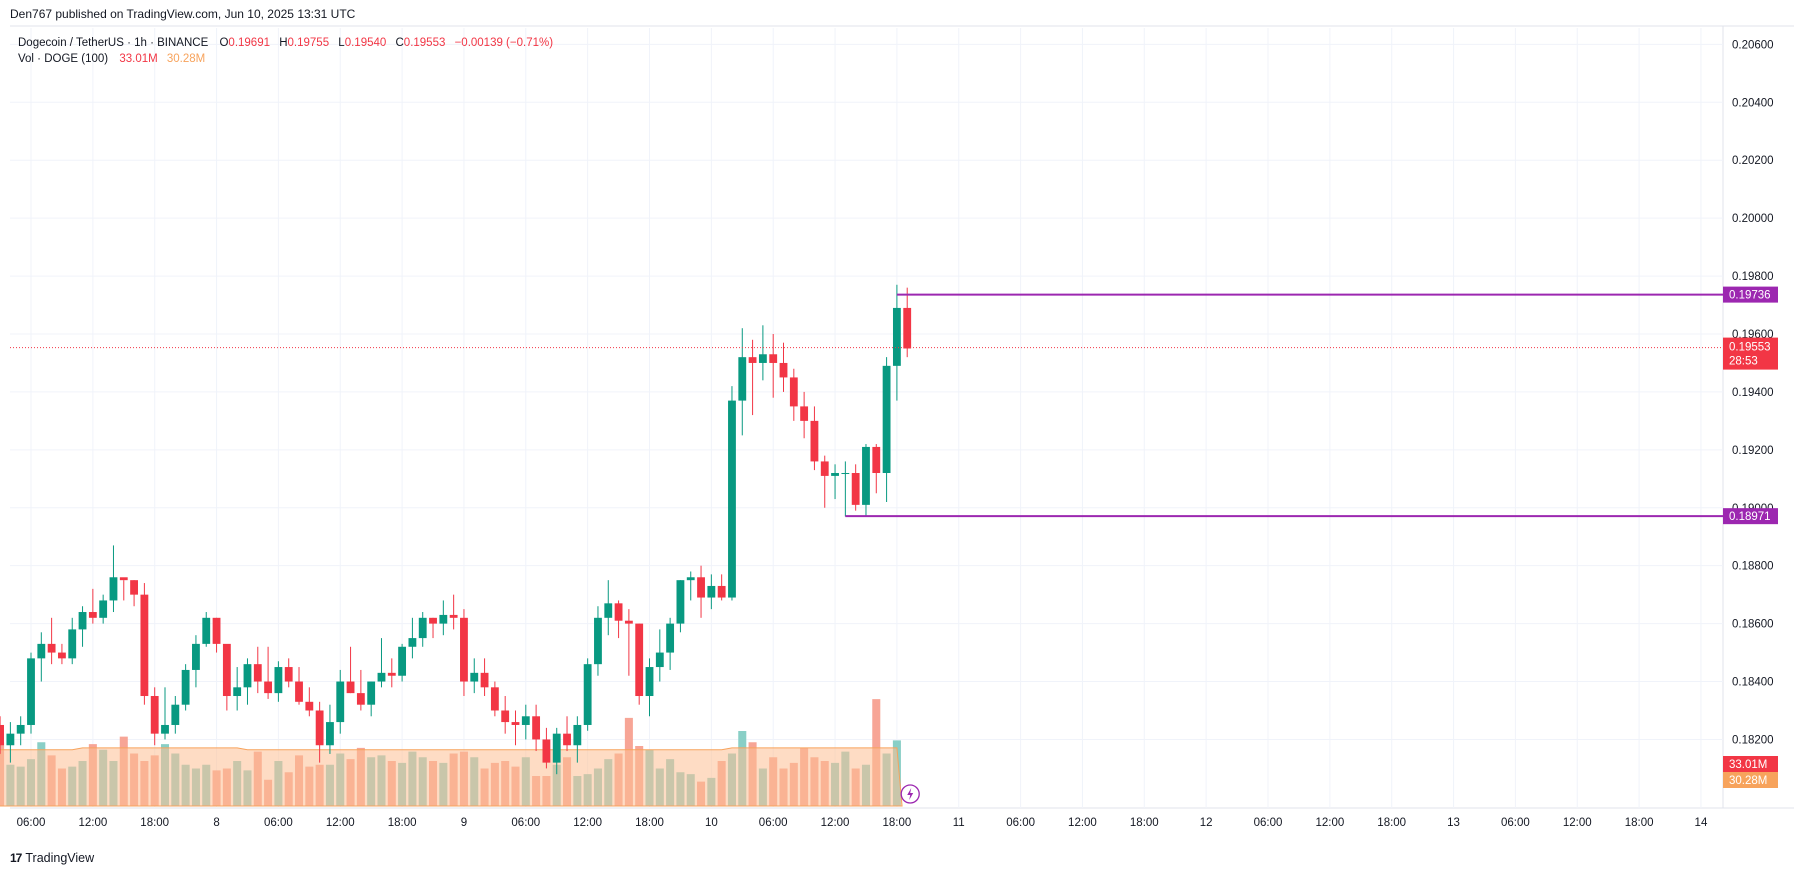  Describe the element at coordinates (113, 43) in the screenshot. I see `symbol-label: Dogecoin / TetherUS · 1h · BINANCE` at that location.